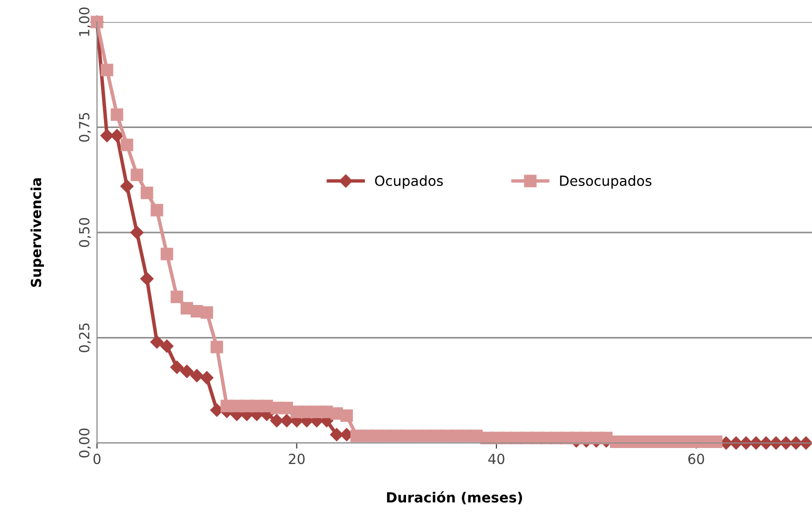 Image resolution: width=812 pixels, height=522 pixels. What do you see at coordinates (84, 338) in the screenshot?
I see `y-tick-label: 0,25` at bounding box center [84, 338].